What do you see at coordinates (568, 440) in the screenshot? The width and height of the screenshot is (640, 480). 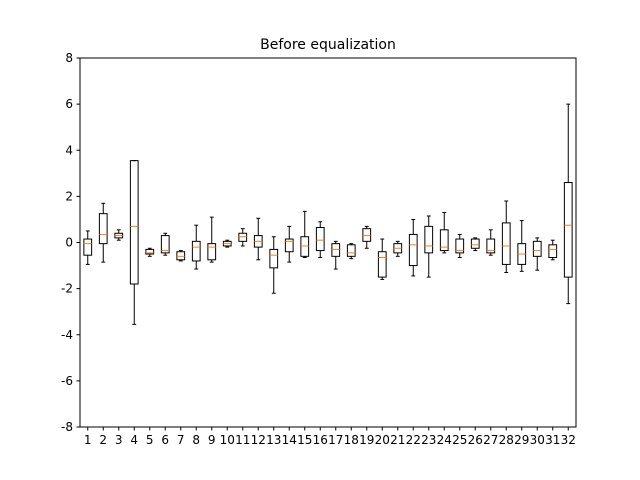 I see `x-tick-label: 32` at bounding box center [568, 440].